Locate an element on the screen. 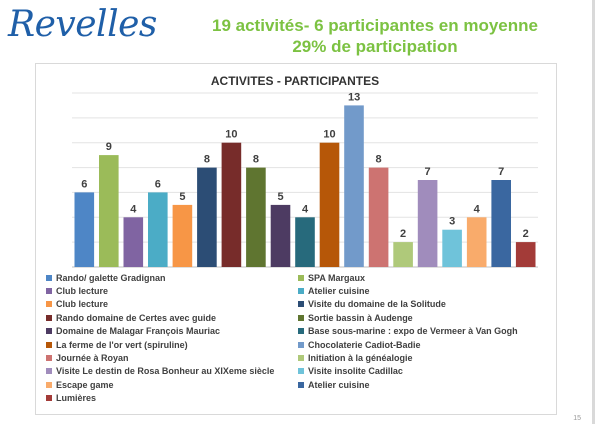 The image size is (595, 424). legend-item-1: Rando/ galette Gradignan is located at coordinates (106, 277).